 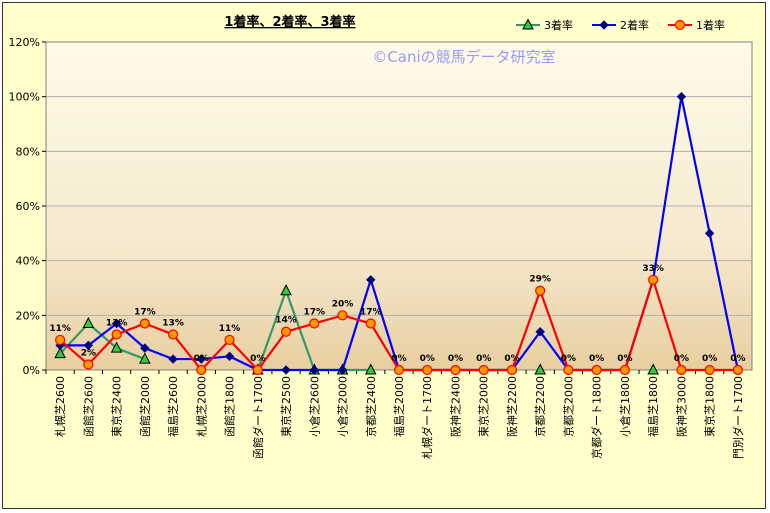 I want to click on x-category-label: 小倉芝2600, so click(x=314, y=406).